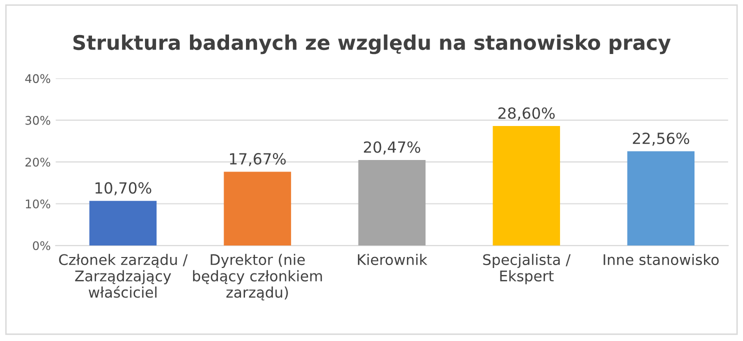  I want to click on x-tick-label: Kierownik, so click(393, 260).